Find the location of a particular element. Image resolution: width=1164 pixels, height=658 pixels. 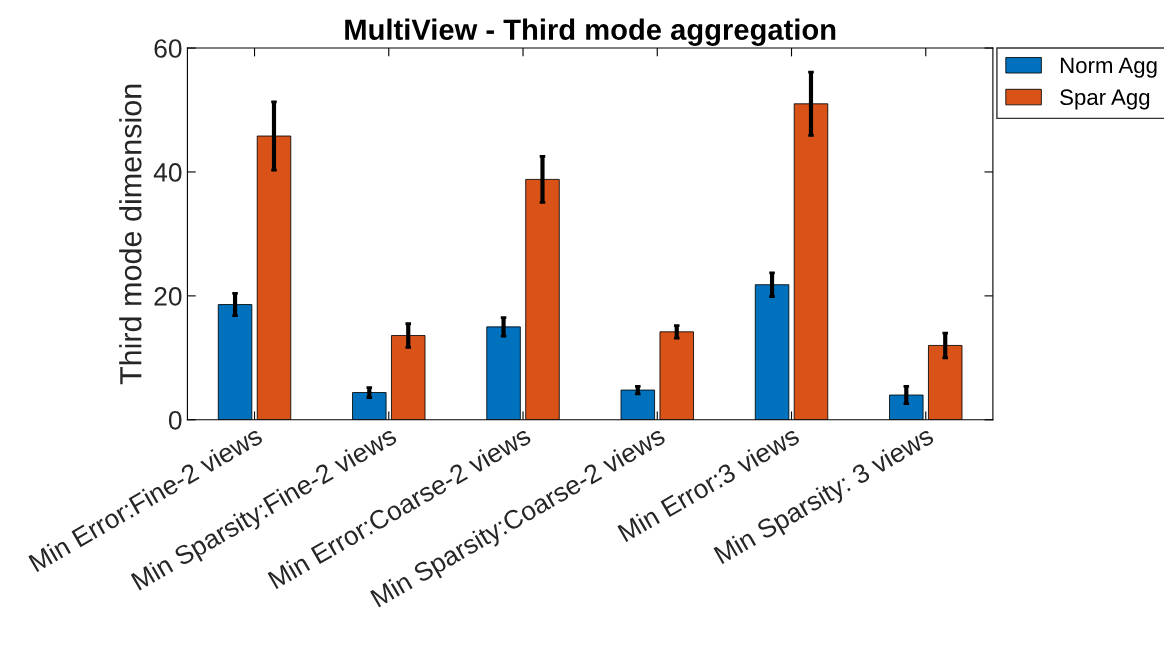

chart-title: MultiView - Third mode aggregation is located at coordinates (590, 32).